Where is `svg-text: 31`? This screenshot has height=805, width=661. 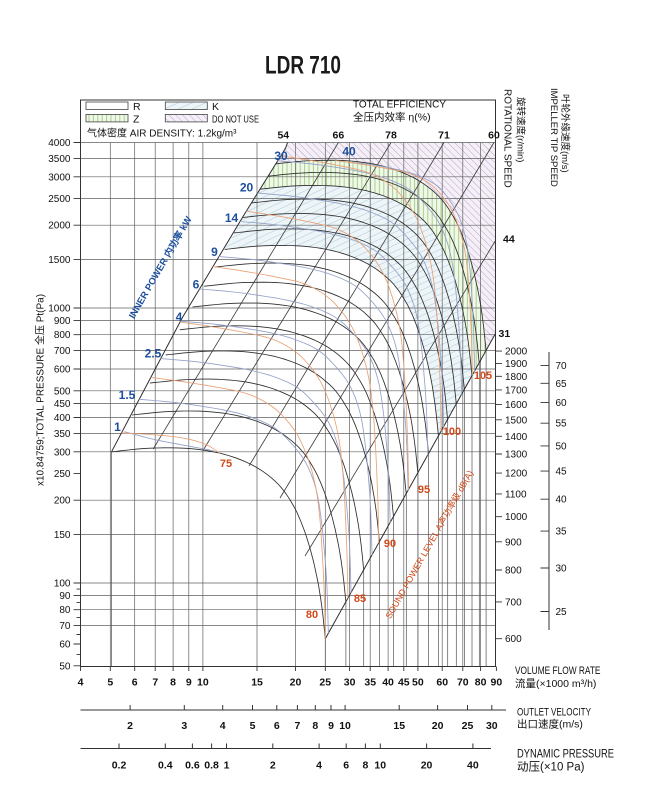
svg-text: 31 is located at coordinates (505, 334).